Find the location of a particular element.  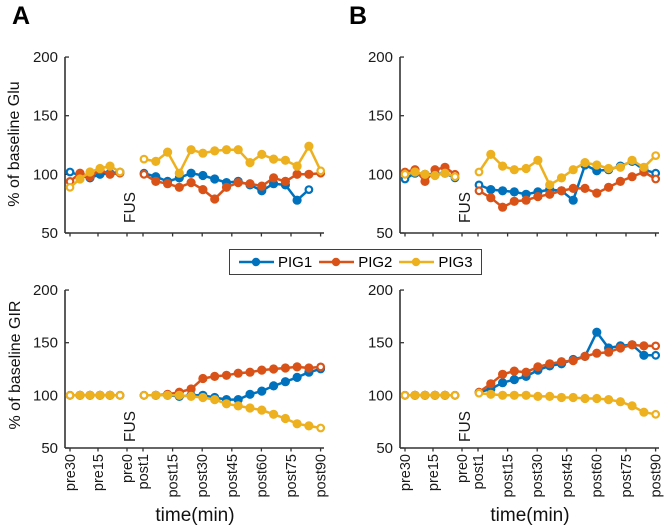

x-tick-label: post60 is located at coordinates (262, 476).